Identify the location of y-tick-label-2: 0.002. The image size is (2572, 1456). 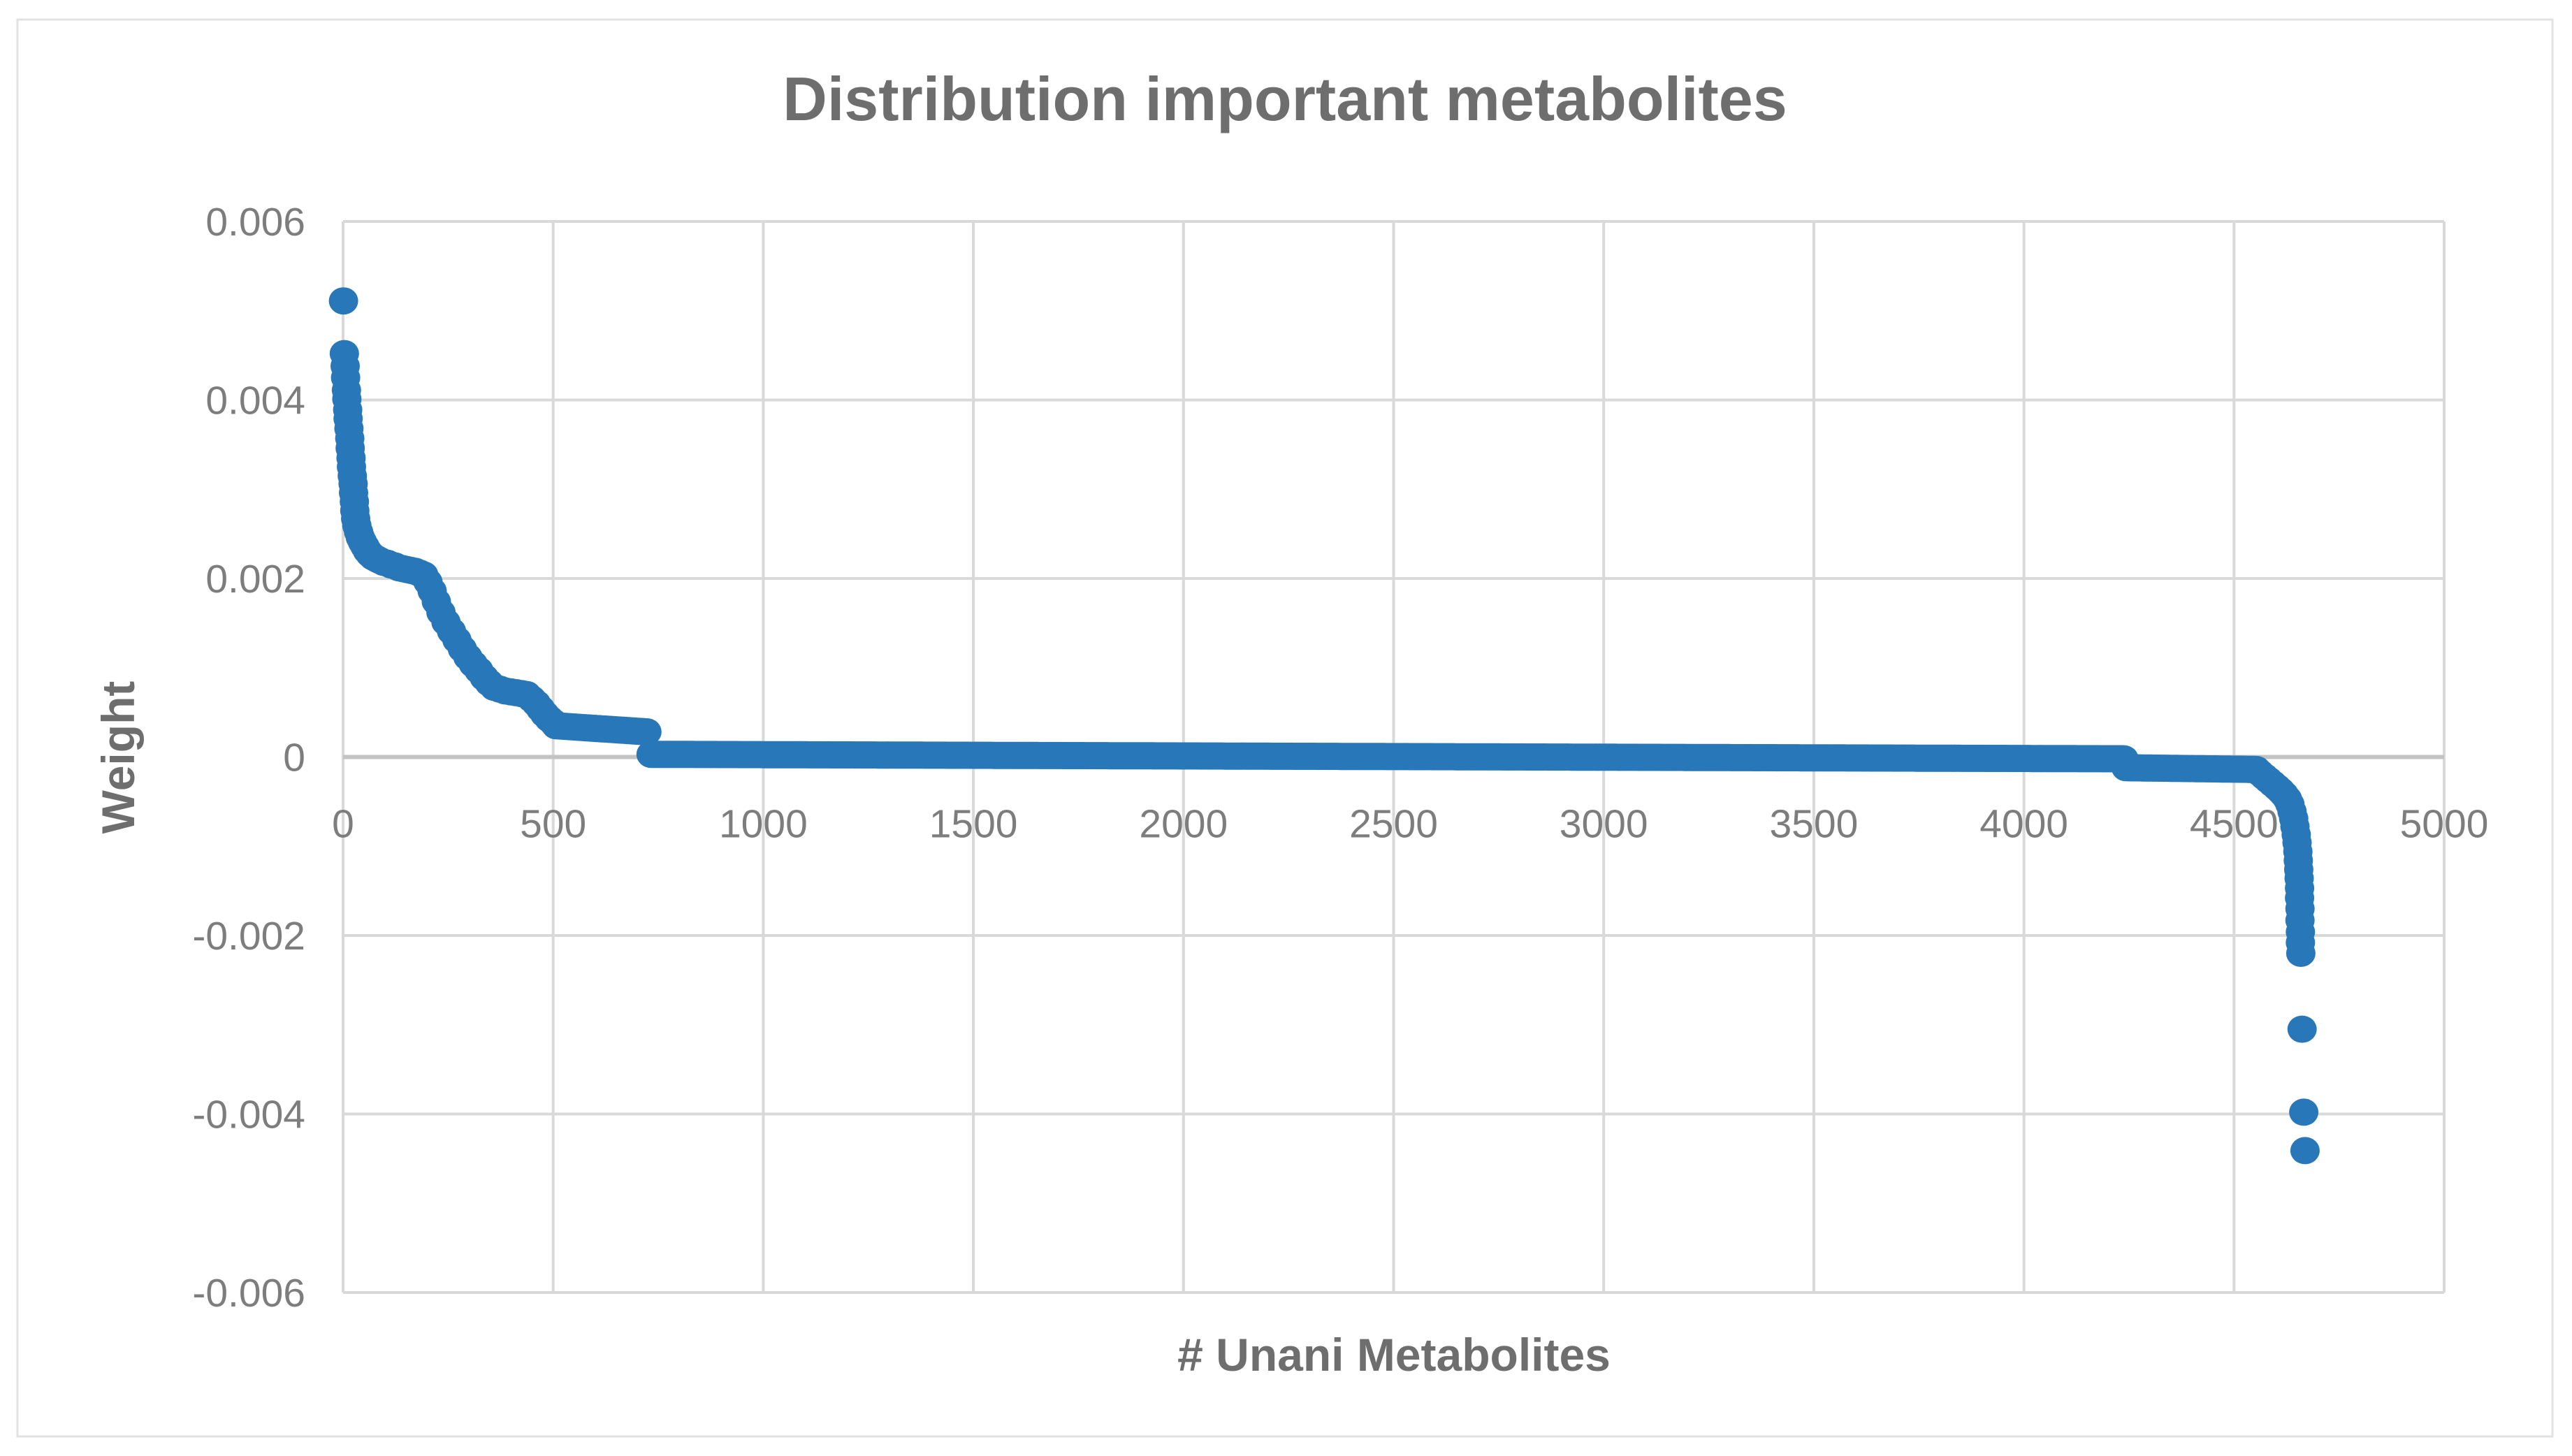
(255, 579).